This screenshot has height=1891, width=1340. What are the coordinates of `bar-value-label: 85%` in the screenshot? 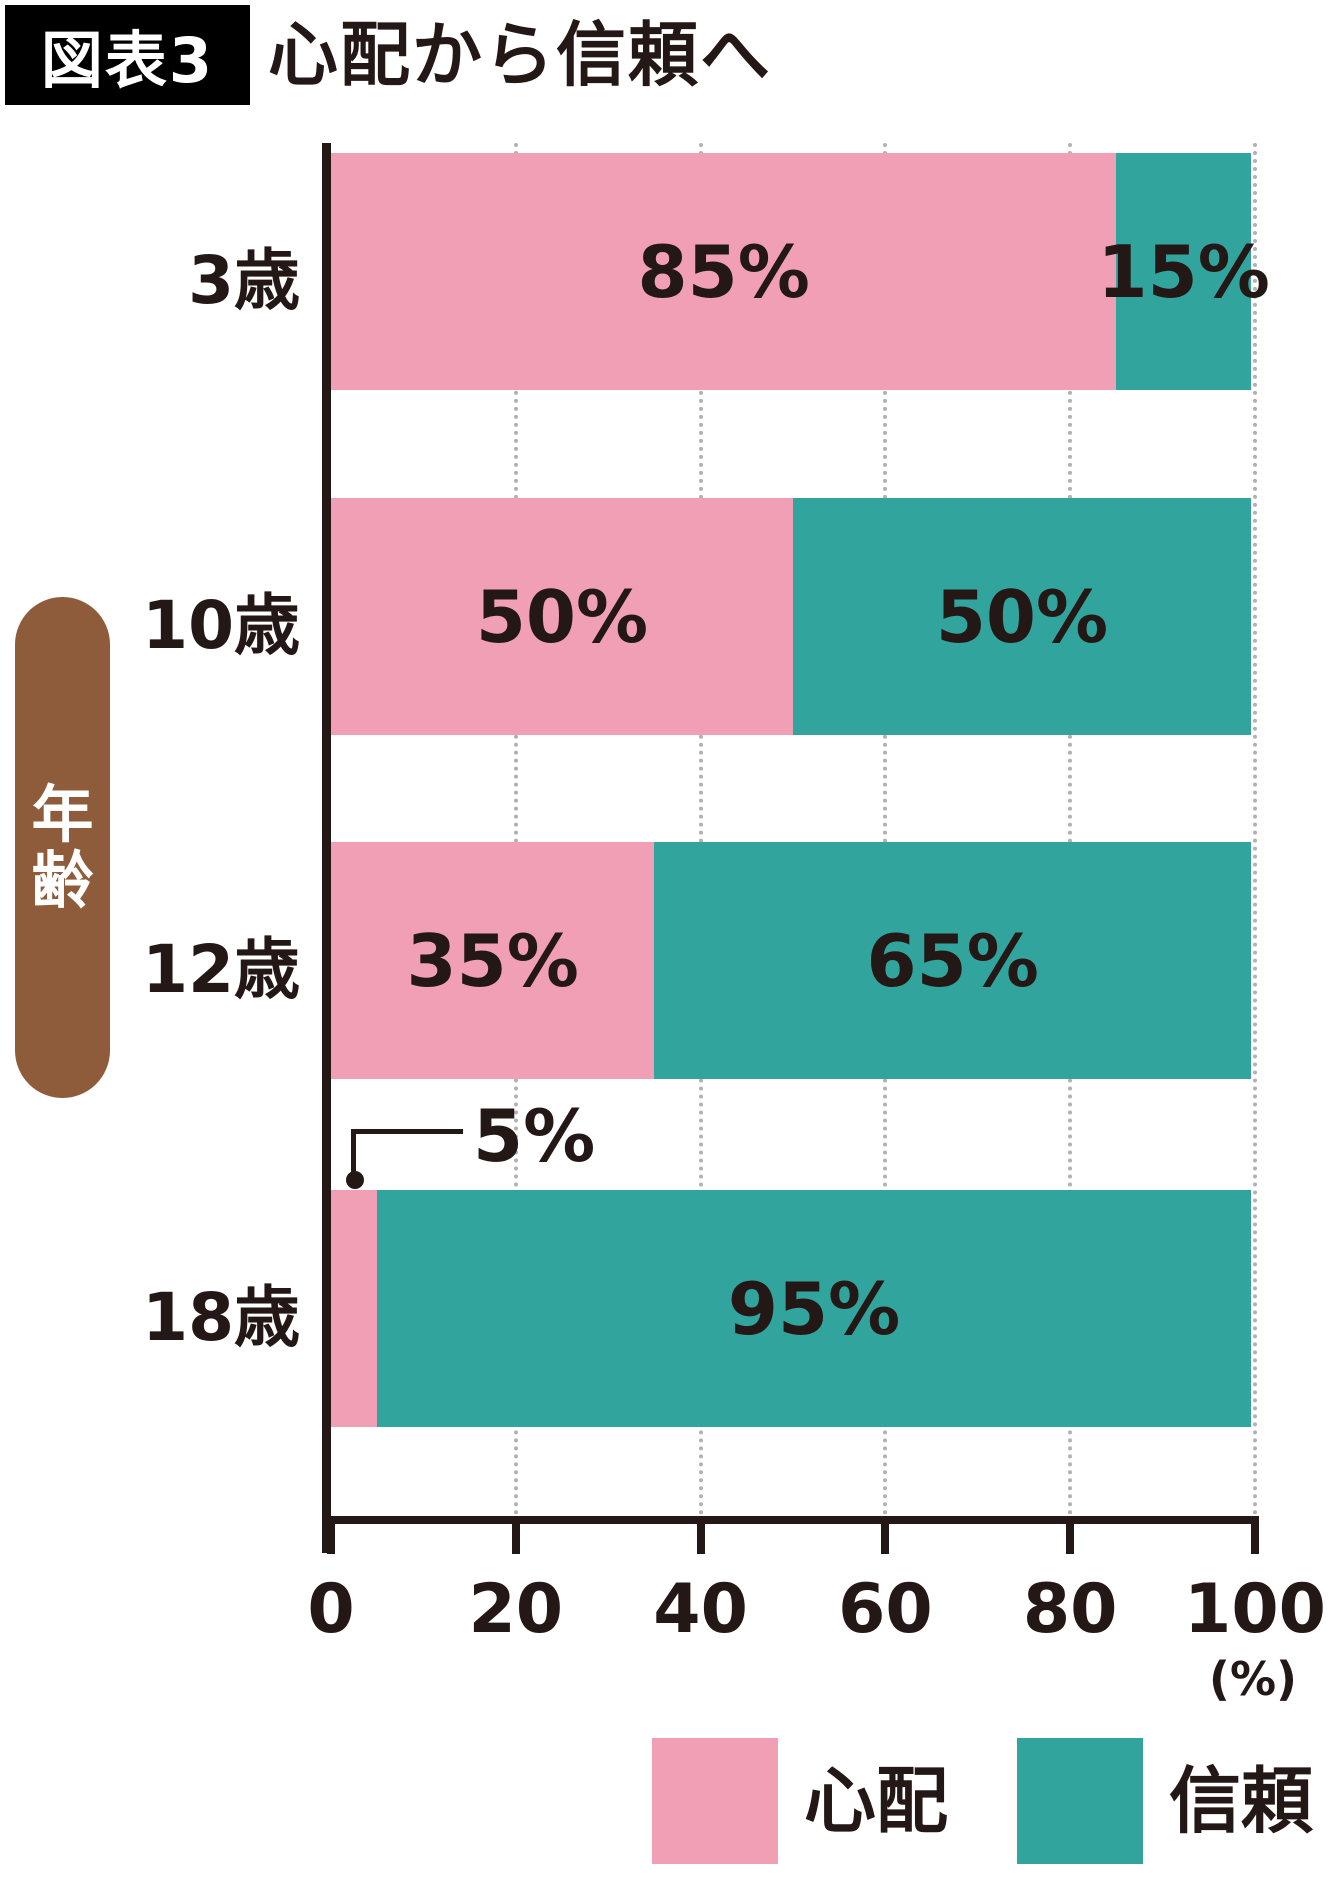 It's located at (723, 271).